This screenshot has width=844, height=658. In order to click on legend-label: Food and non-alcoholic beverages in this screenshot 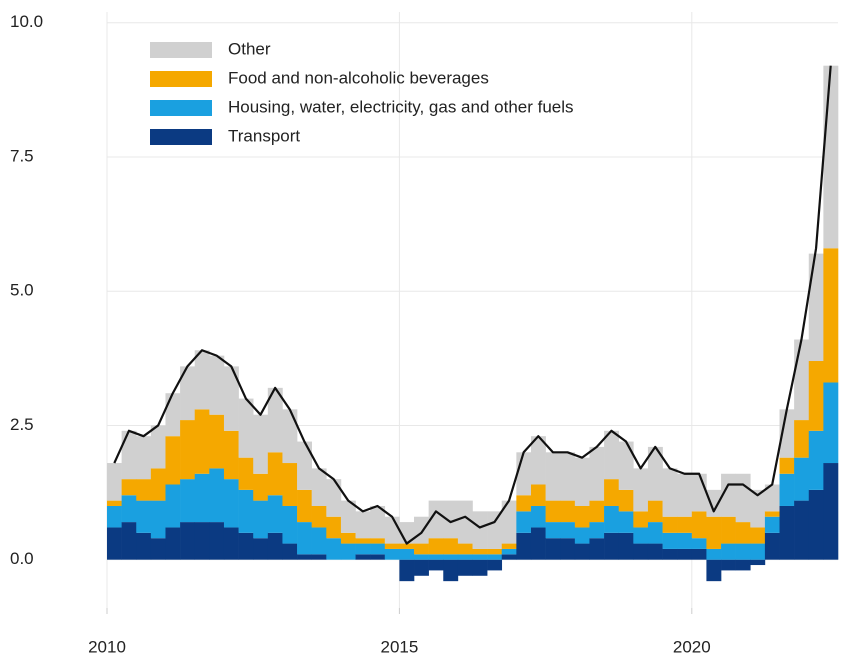, I will do `click(358, 77)`.